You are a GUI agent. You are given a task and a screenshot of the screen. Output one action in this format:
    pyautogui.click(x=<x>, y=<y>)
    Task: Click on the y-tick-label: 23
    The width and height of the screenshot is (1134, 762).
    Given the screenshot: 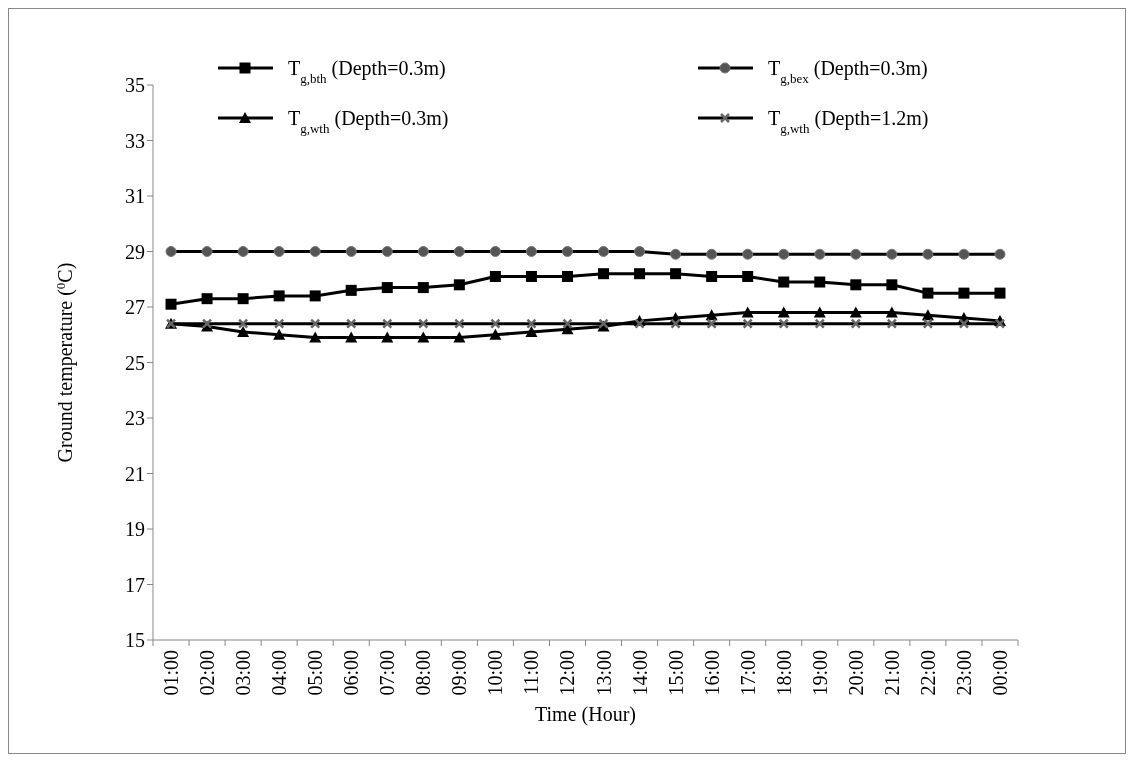 What is the action you would take?
    pyautogui.click(x=135, y=418)
    